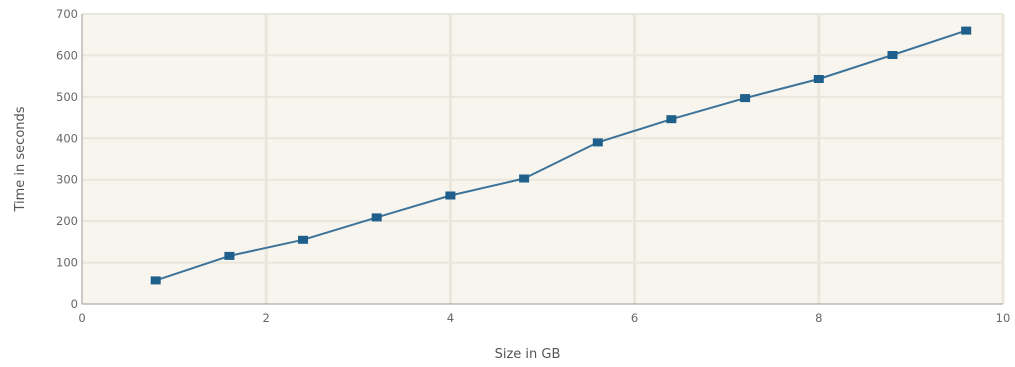 This screenshot has width=1015, height=367. What do you see at coordinates (450, 318) in the screenshot?
I see `x-tick-label: 4` at bounding box center [450, 318].